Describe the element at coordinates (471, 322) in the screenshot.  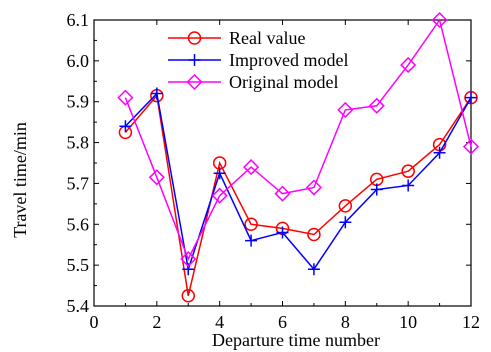
I see `x-tick-label: 12` at that location.